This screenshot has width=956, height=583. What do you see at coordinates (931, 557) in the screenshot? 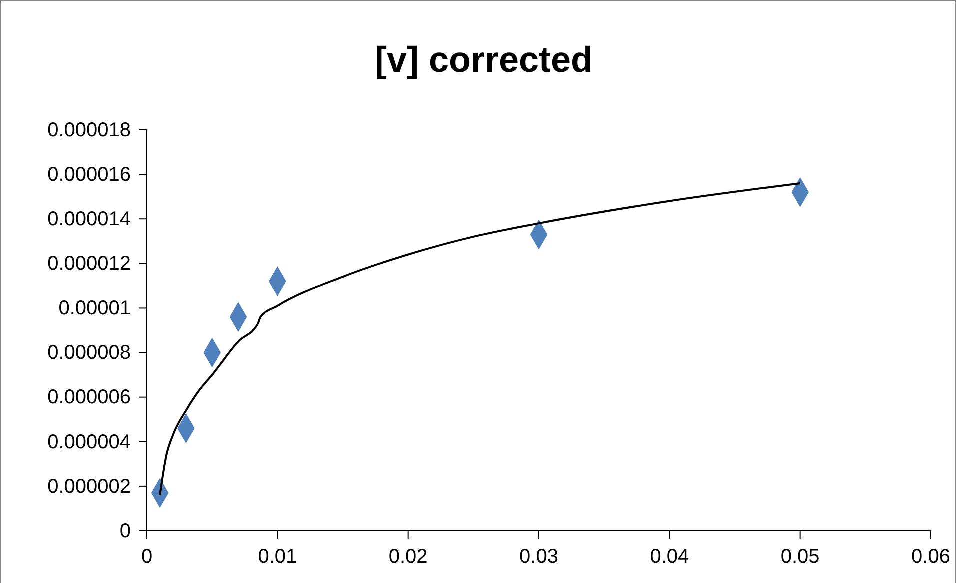
I see `x-tick-label: 0.06` at bounding box center [931, 557].